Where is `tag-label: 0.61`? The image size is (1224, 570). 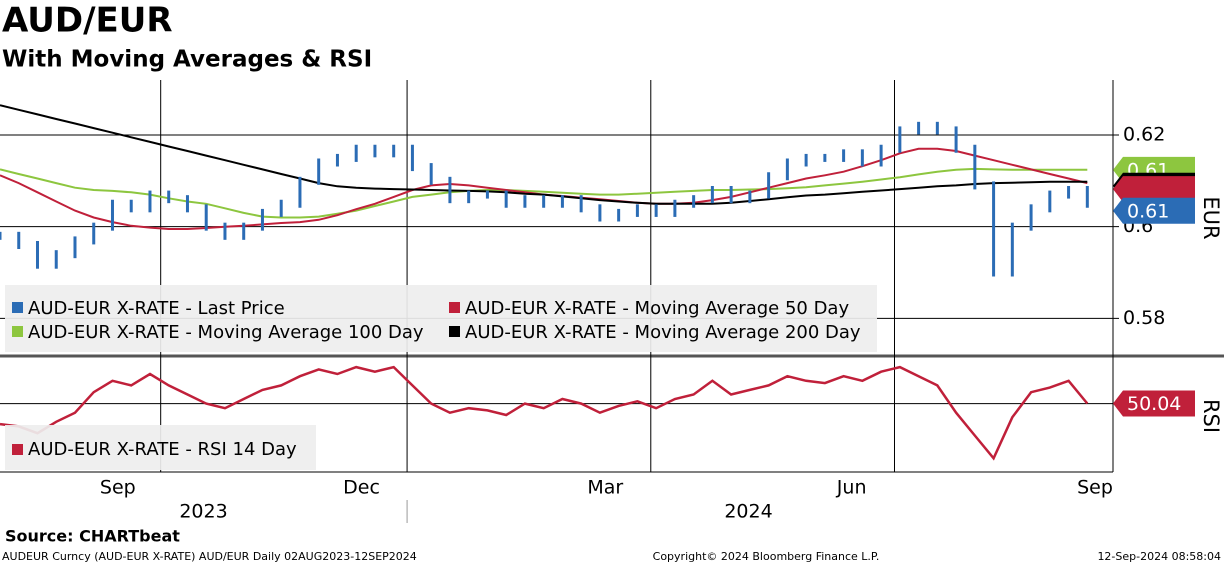 tag-label: 0.61 is located at coordinates (1148, 211).